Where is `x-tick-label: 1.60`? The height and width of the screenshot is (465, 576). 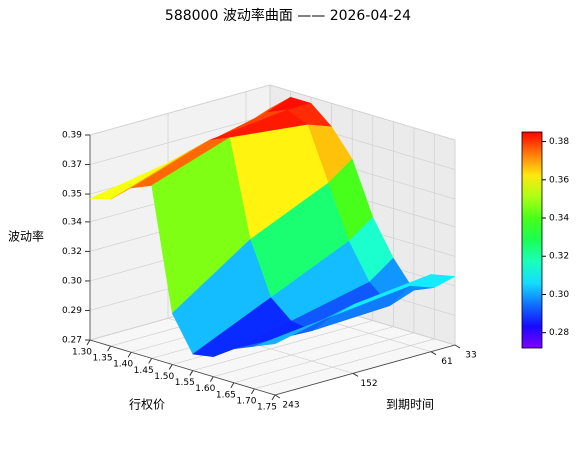 x-tick-label: 1.60 is located at coordinates (205, 389).